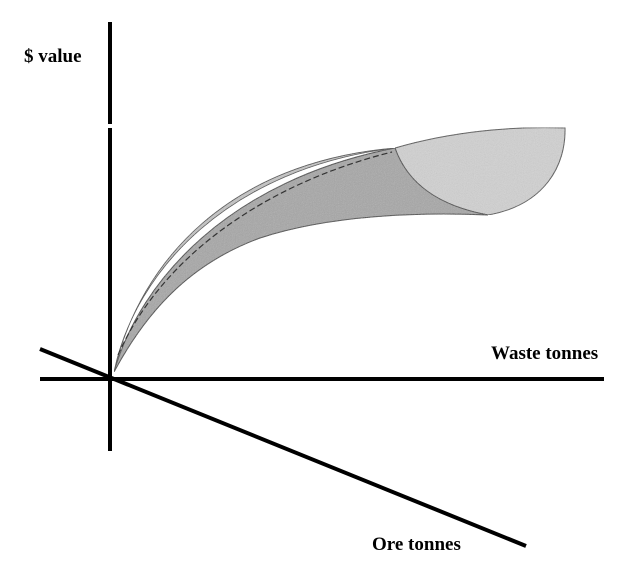 This screenshot has height=561, width=619. Describe the element at coordinates (416, 544) in the screenshot. I see `ore-axis-label: Ore tonnes` at that location.